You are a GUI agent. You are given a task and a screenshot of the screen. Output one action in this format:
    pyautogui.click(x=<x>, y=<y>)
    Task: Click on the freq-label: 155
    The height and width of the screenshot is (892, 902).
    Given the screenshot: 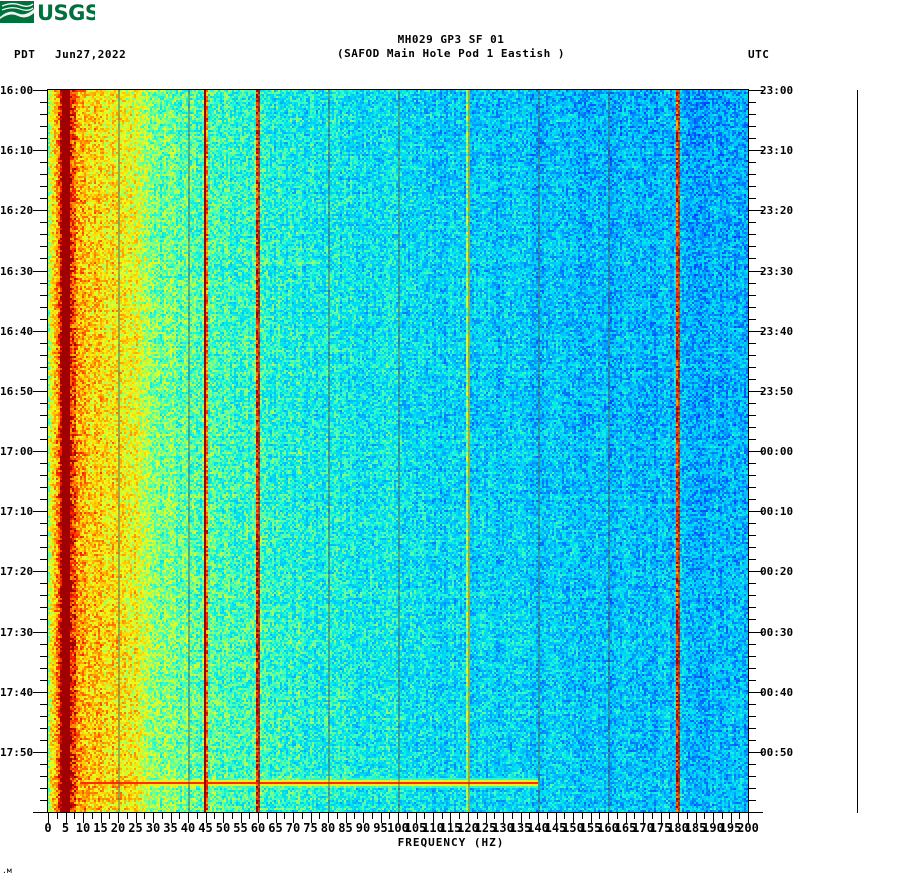 What is the action you would take?
    pyautogui.click(x=590, y=828)
    